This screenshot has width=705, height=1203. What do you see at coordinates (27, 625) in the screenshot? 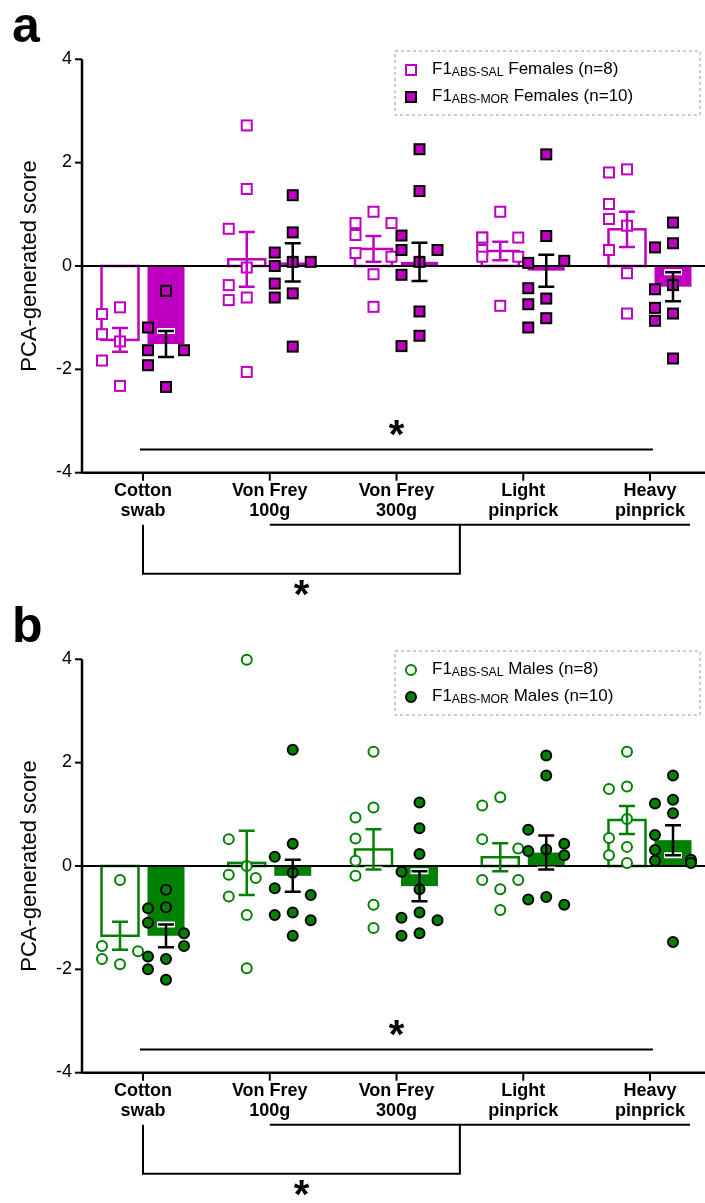
I see `chart-title: b` at bounding box center [27, 625].